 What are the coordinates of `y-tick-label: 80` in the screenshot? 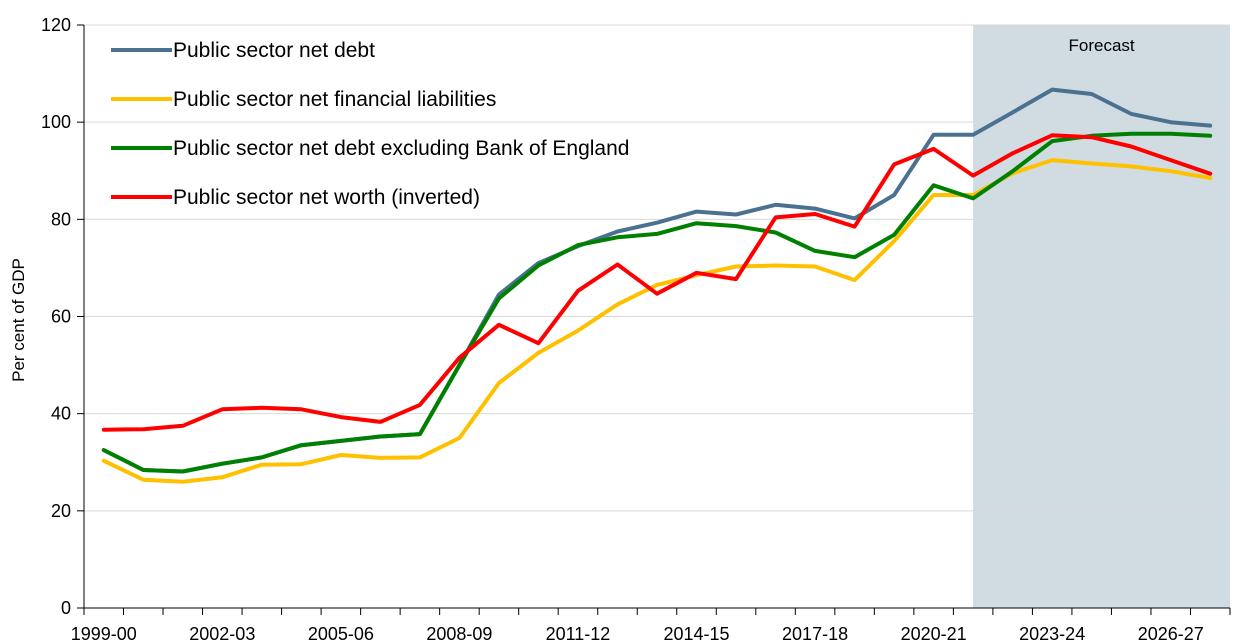 It's located at (61, 219).